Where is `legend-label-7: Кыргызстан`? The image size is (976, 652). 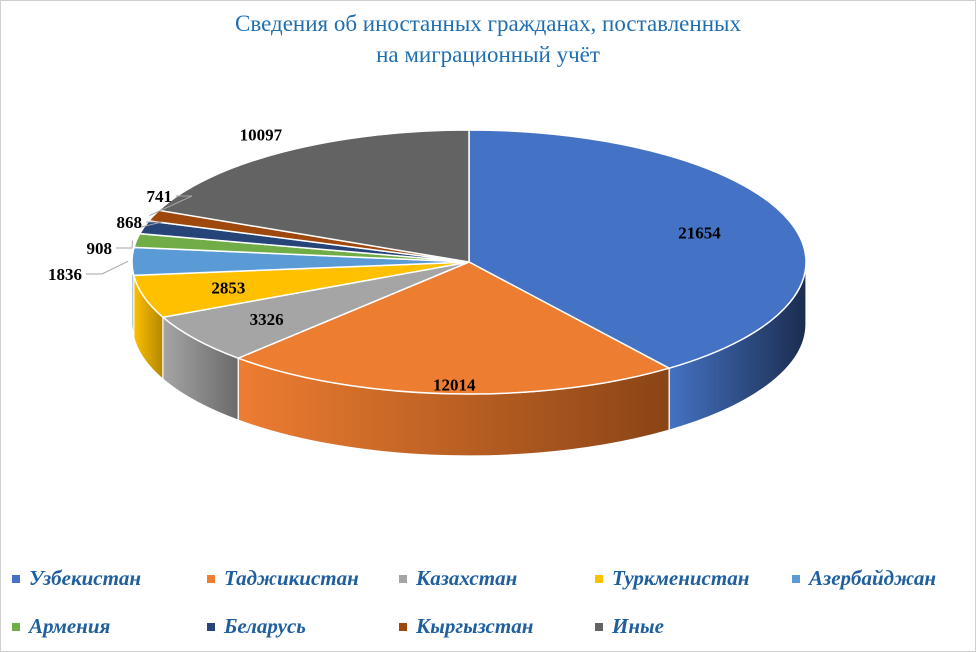
legend-label-7: Кыргызстан is located at coordinates (475, 626).